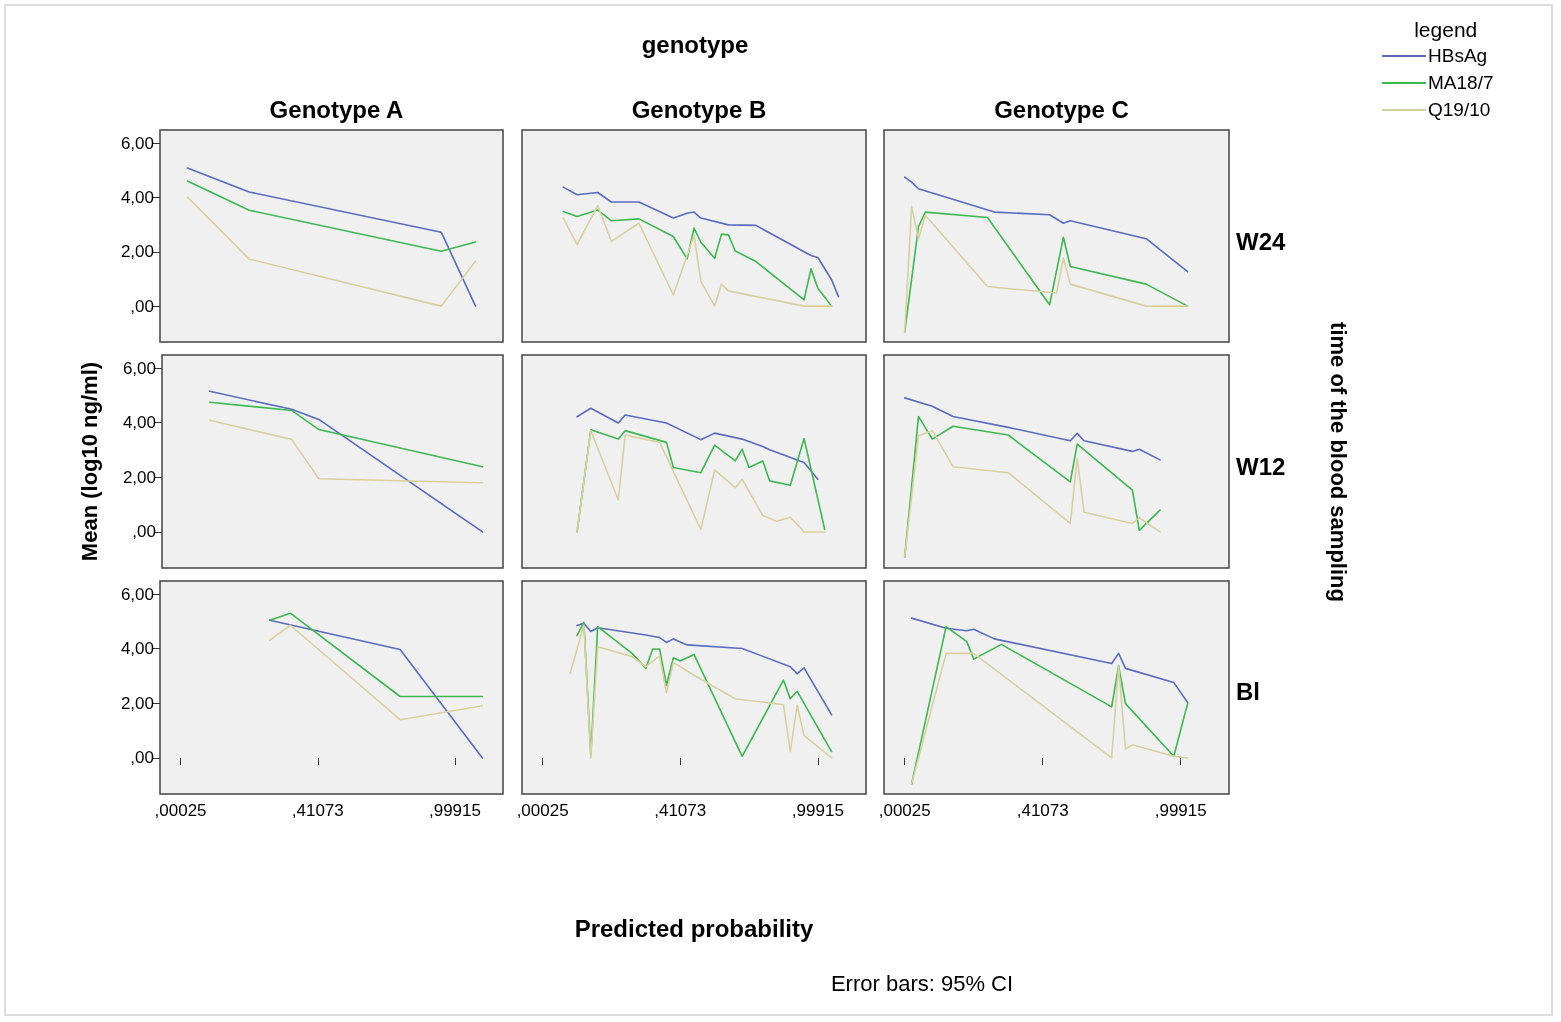 Image resolution: width=1561 pixels, height=1022 pixels. I want to click on legend-label: MA18/7, so click(1461, 82).